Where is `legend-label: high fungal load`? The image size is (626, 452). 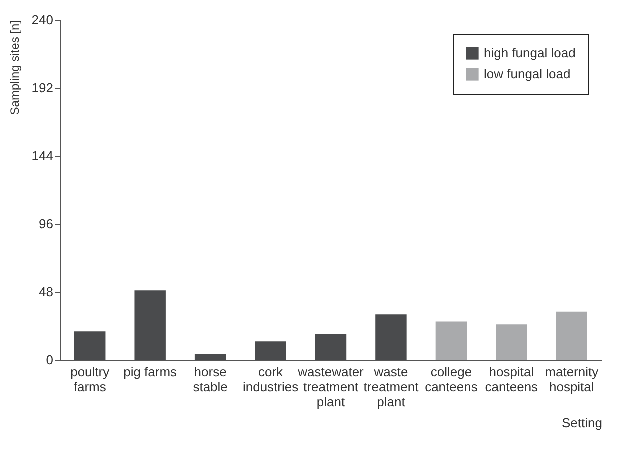 legend-label: high fungal load is located at coordinates (530, 53).